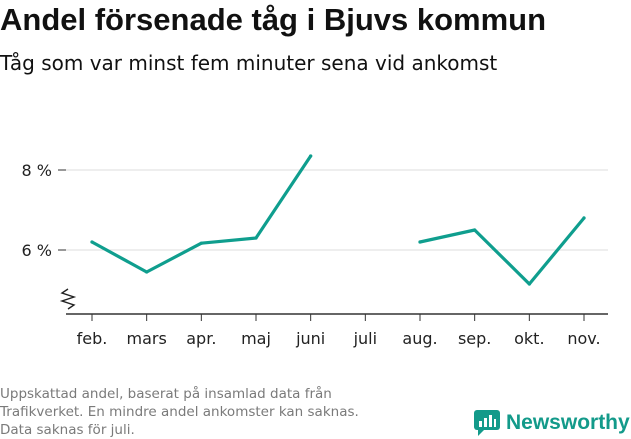  I want to click on newsworthy-brand: Newsworthy, so click(552, 423).